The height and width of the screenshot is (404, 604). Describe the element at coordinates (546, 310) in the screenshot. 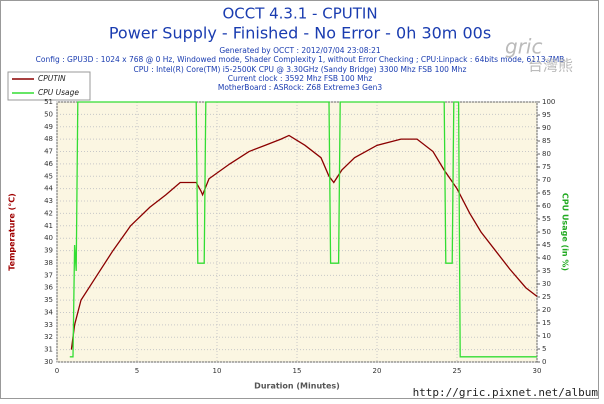

I see `y2-tick-label: 20` at that location.